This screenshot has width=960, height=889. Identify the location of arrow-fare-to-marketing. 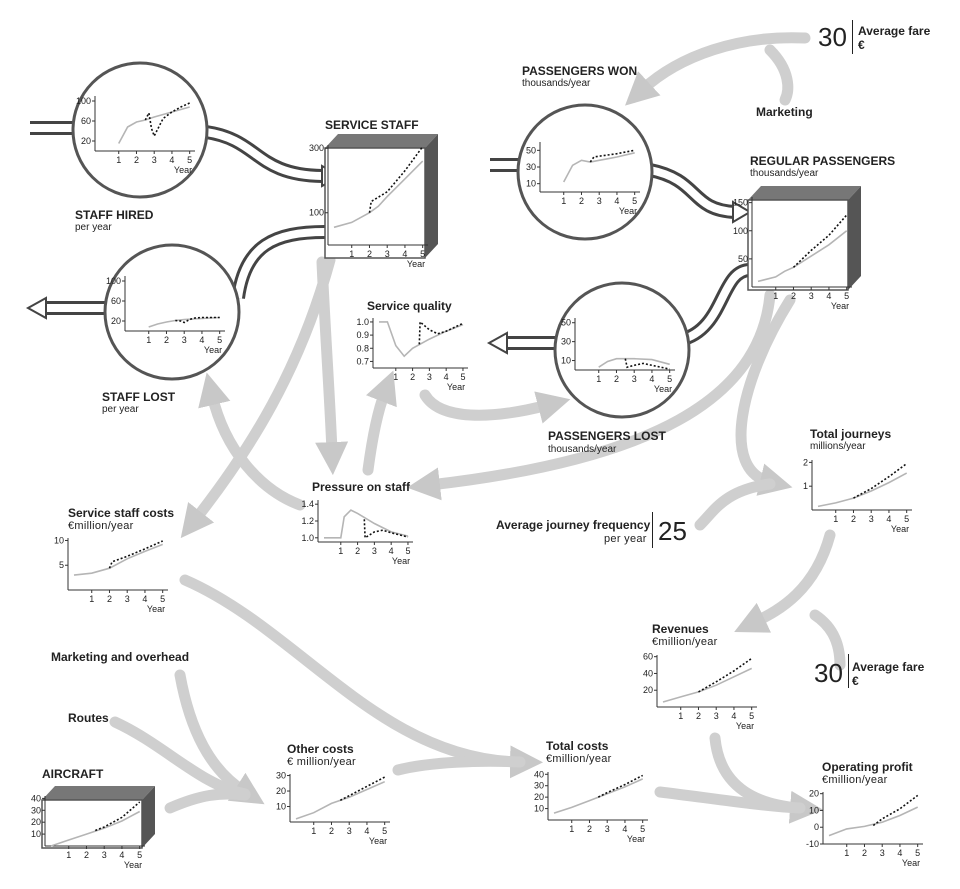
(779, 75).